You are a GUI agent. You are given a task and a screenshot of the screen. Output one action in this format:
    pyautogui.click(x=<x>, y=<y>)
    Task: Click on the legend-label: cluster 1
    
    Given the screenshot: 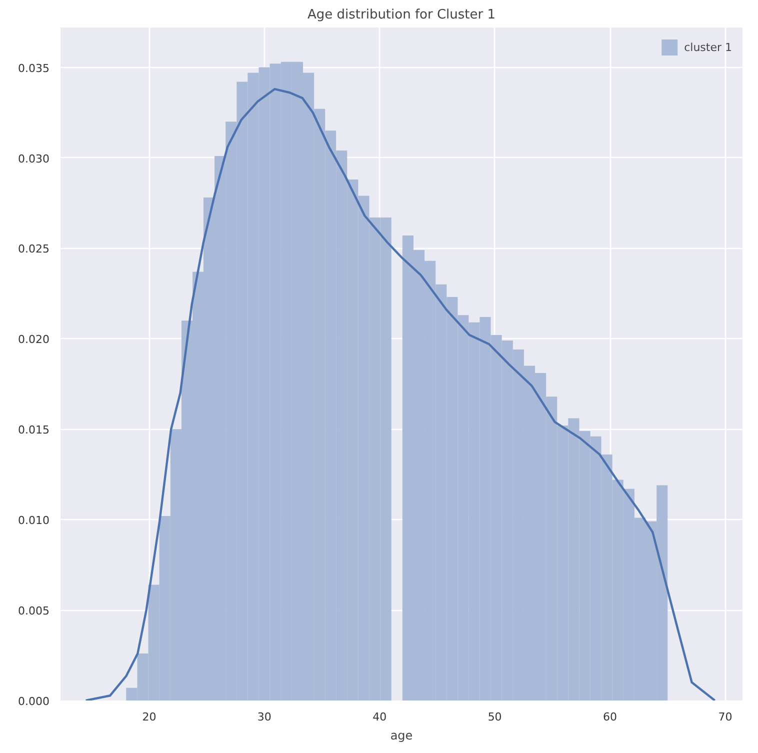 What is the action you would take?
    pyautogui.click(x=708, y=47)
    